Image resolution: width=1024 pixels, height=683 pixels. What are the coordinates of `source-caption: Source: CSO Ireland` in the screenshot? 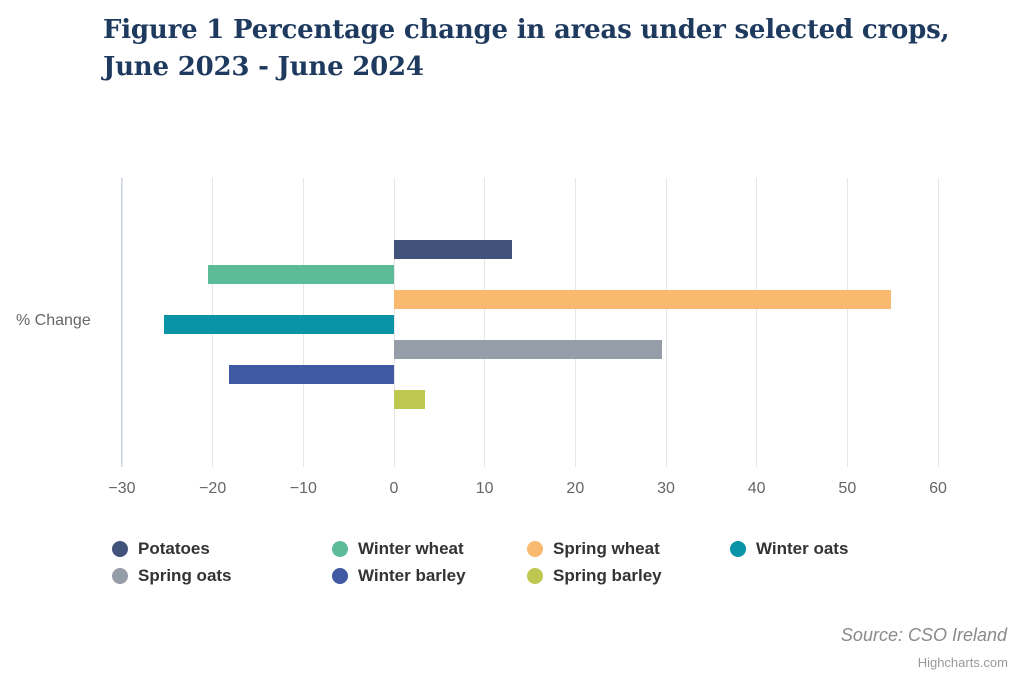 It's located at (923, 635).